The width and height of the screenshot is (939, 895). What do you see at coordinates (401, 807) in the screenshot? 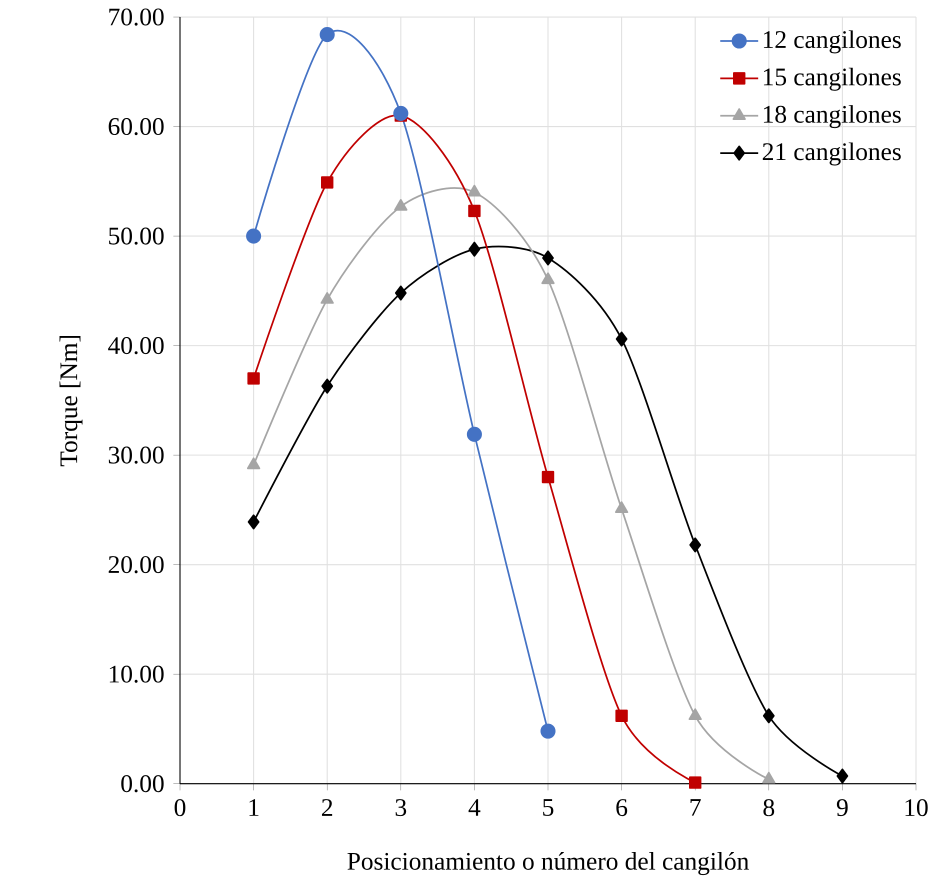
I see `x-tick-label: 3` at bounding box center [401, 807].